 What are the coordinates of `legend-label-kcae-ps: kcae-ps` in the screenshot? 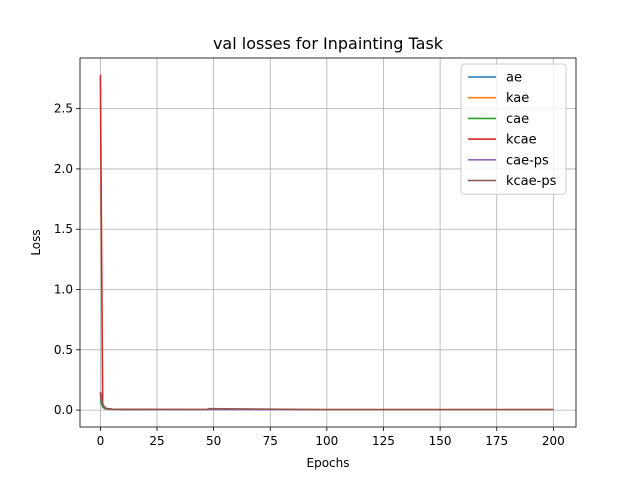 It's located at (531, 181).